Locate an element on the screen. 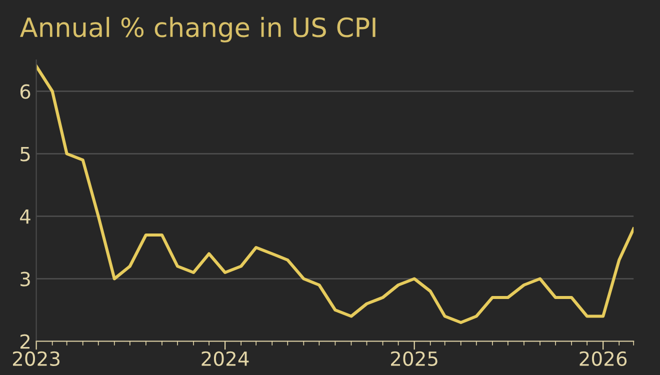 Image resolution: width=660 pixels, height=375 pixels. y-tick-label: 5 is located at coordinates (25, 154).